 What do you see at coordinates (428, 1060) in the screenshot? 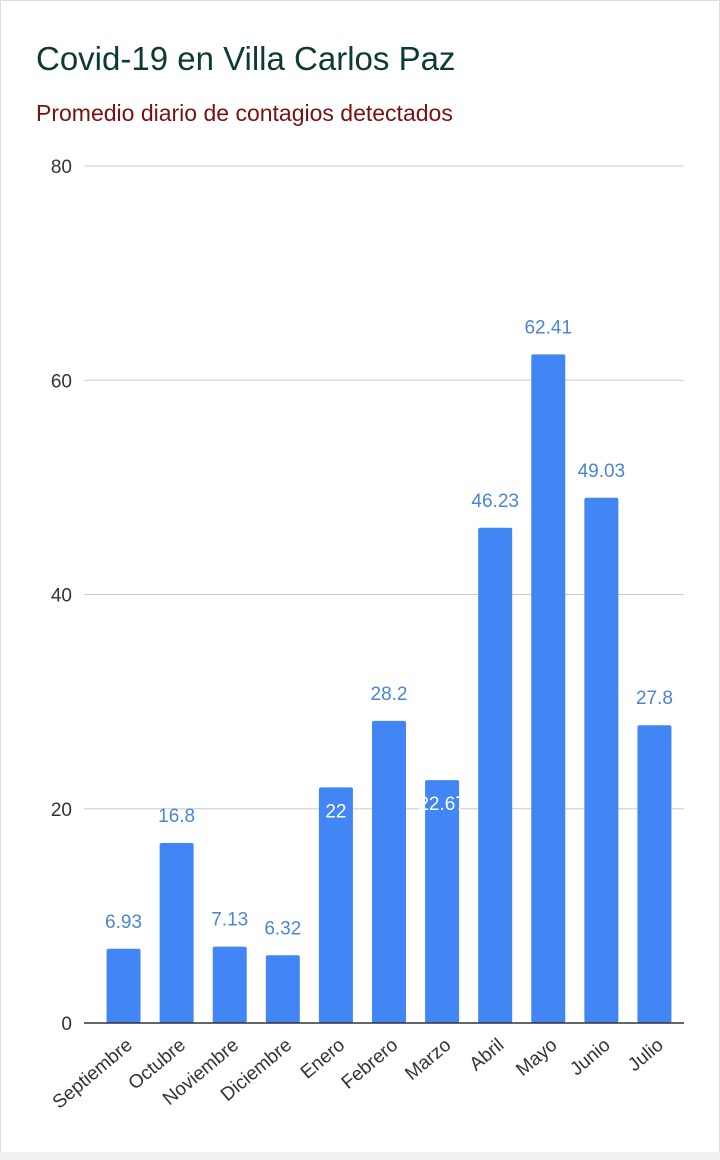
I see `x-tick-label: Marzo` at bounding box center [428, 1060].